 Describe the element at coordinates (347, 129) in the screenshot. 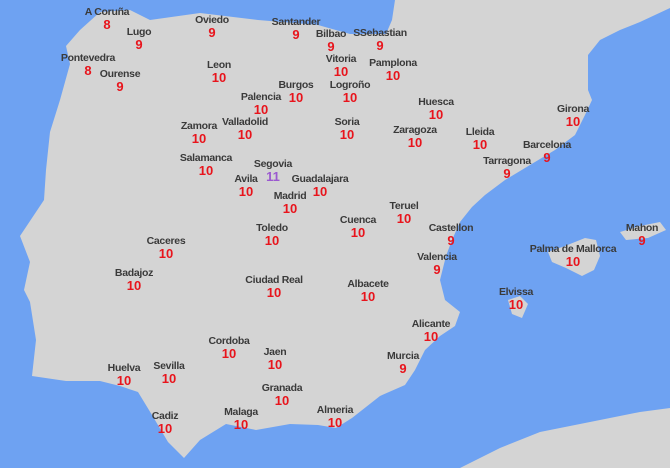

I see `city-soria: Soria 10` at that location.